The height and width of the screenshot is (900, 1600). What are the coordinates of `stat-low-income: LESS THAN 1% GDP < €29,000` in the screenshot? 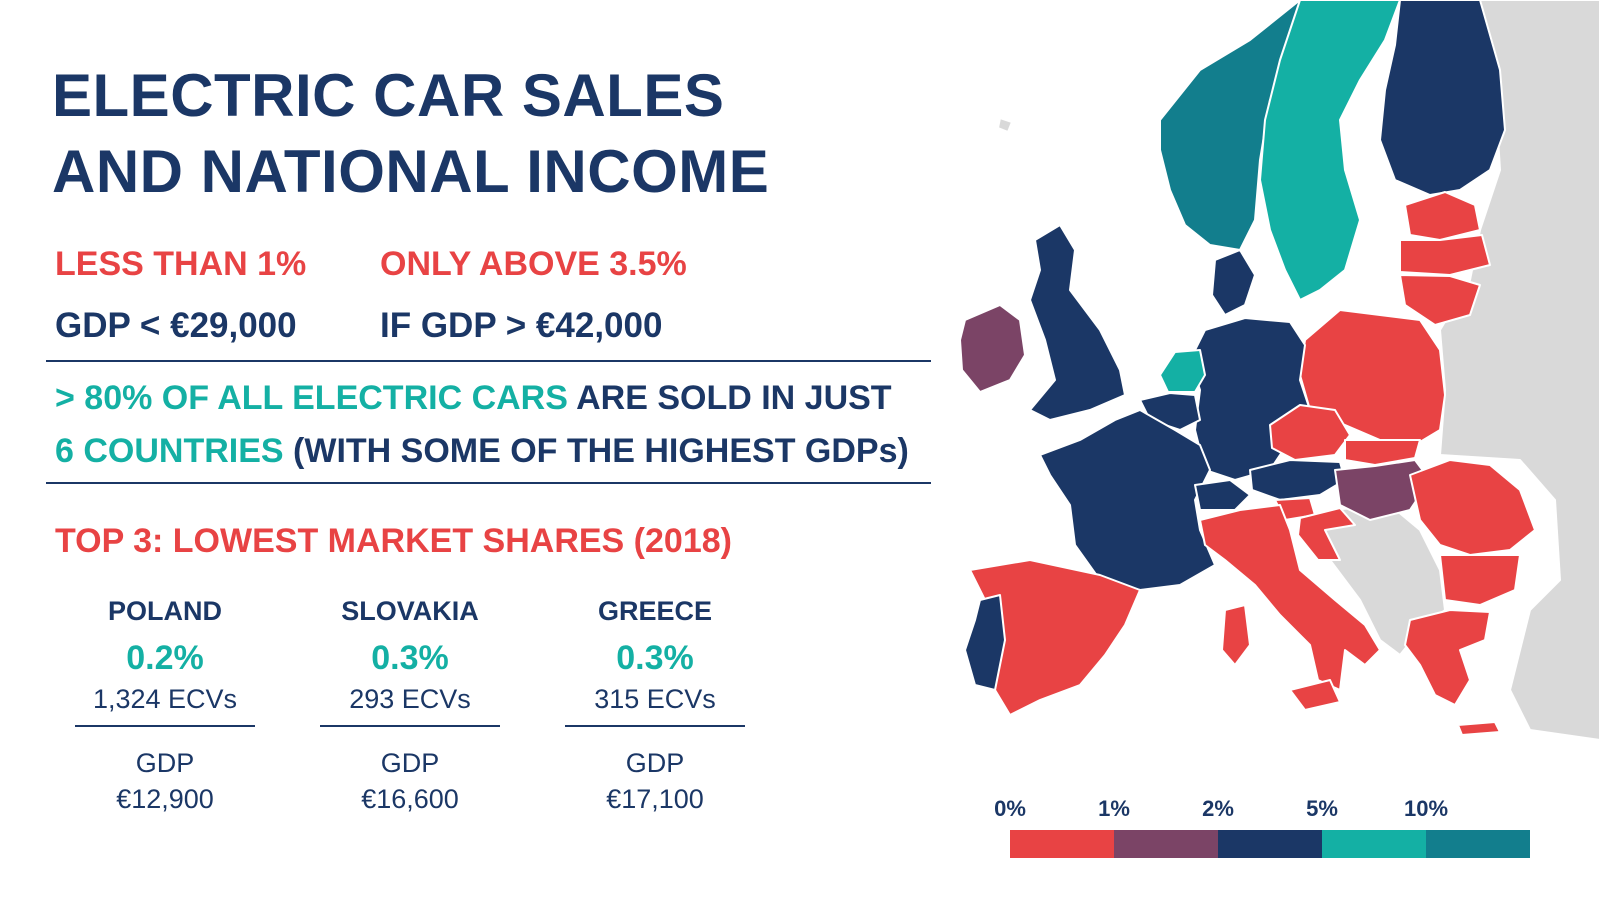 It's located at (180, 295).